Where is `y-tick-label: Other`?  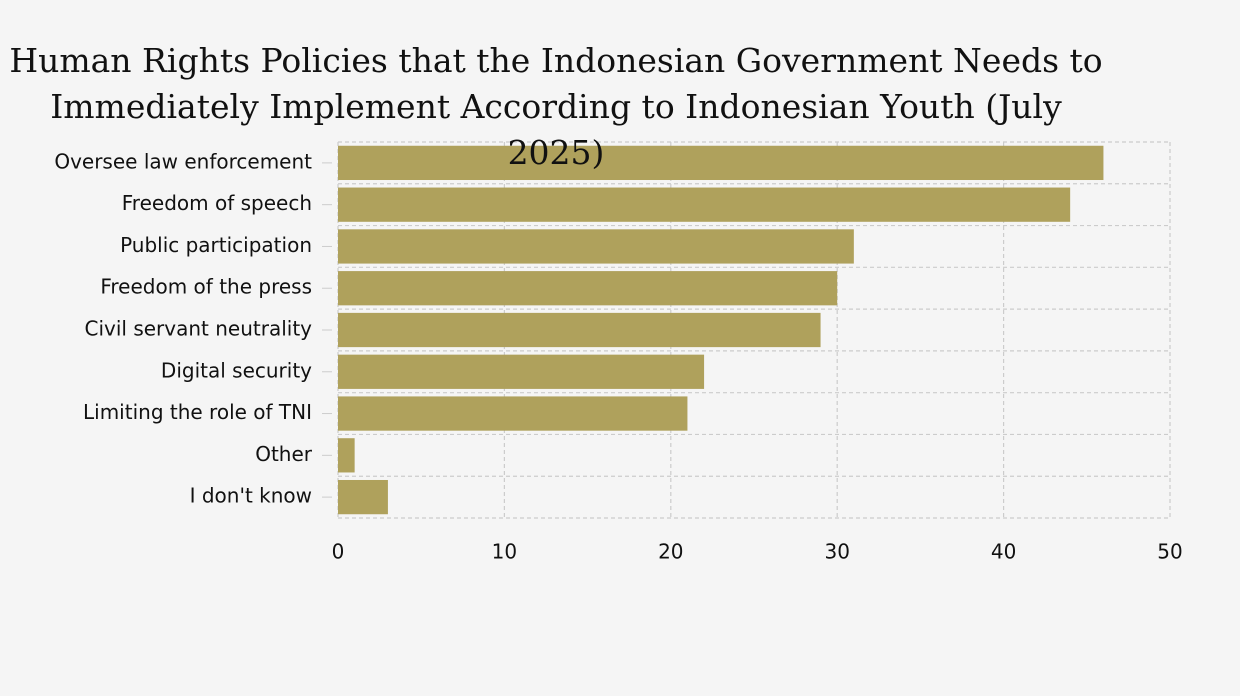 y-tick-label: Other is located at coordinates (284, 454).